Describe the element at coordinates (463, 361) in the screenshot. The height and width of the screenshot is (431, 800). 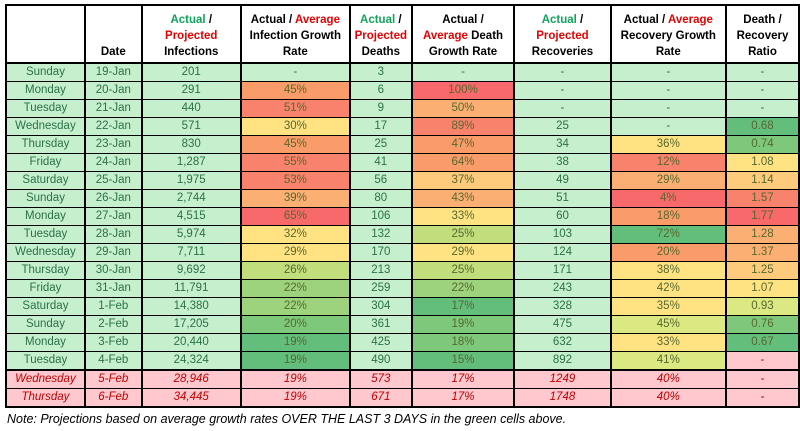
I see `death-growth-cell: 15%` at that location.